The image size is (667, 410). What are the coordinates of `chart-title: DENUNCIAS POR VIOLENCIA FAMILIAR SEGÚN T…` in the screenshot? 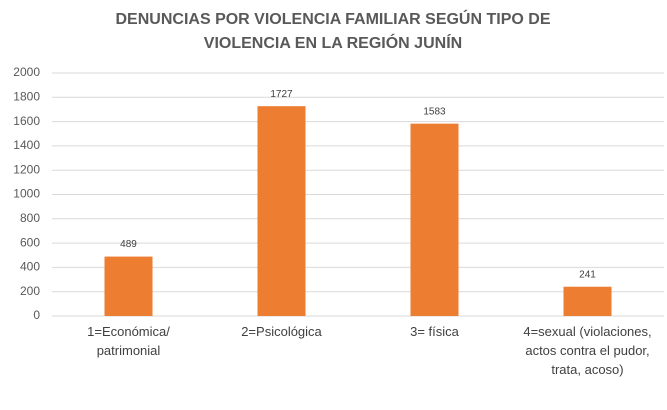 It's located at (333, 31).